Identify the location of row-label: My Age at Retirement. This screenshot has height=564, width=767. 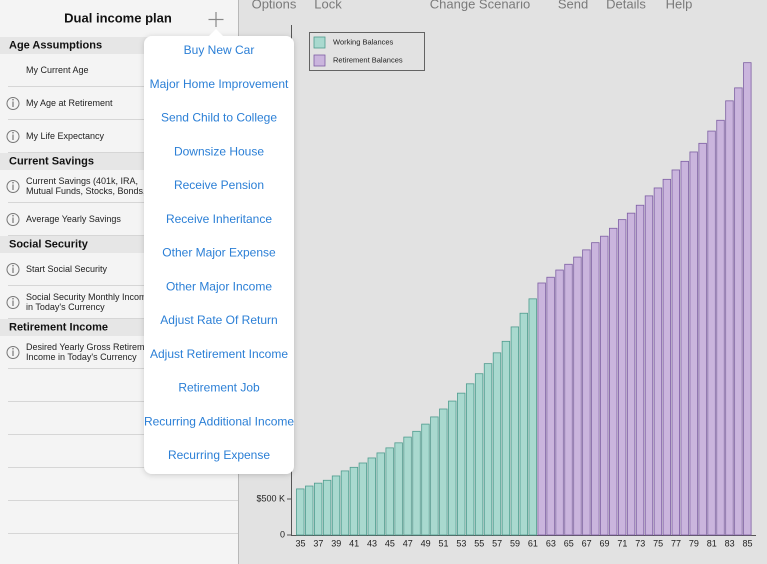
(69, 103).